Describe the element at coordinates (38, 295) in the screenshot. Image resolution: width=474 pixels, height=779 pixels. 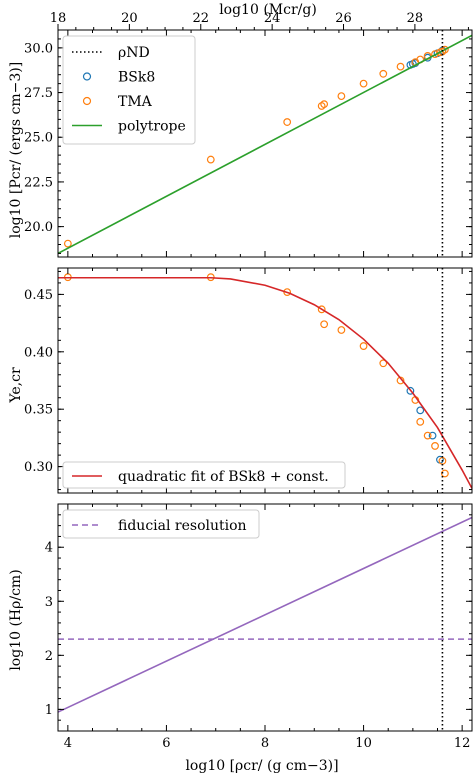
I see `y-tick-label: 0.45` at that location.